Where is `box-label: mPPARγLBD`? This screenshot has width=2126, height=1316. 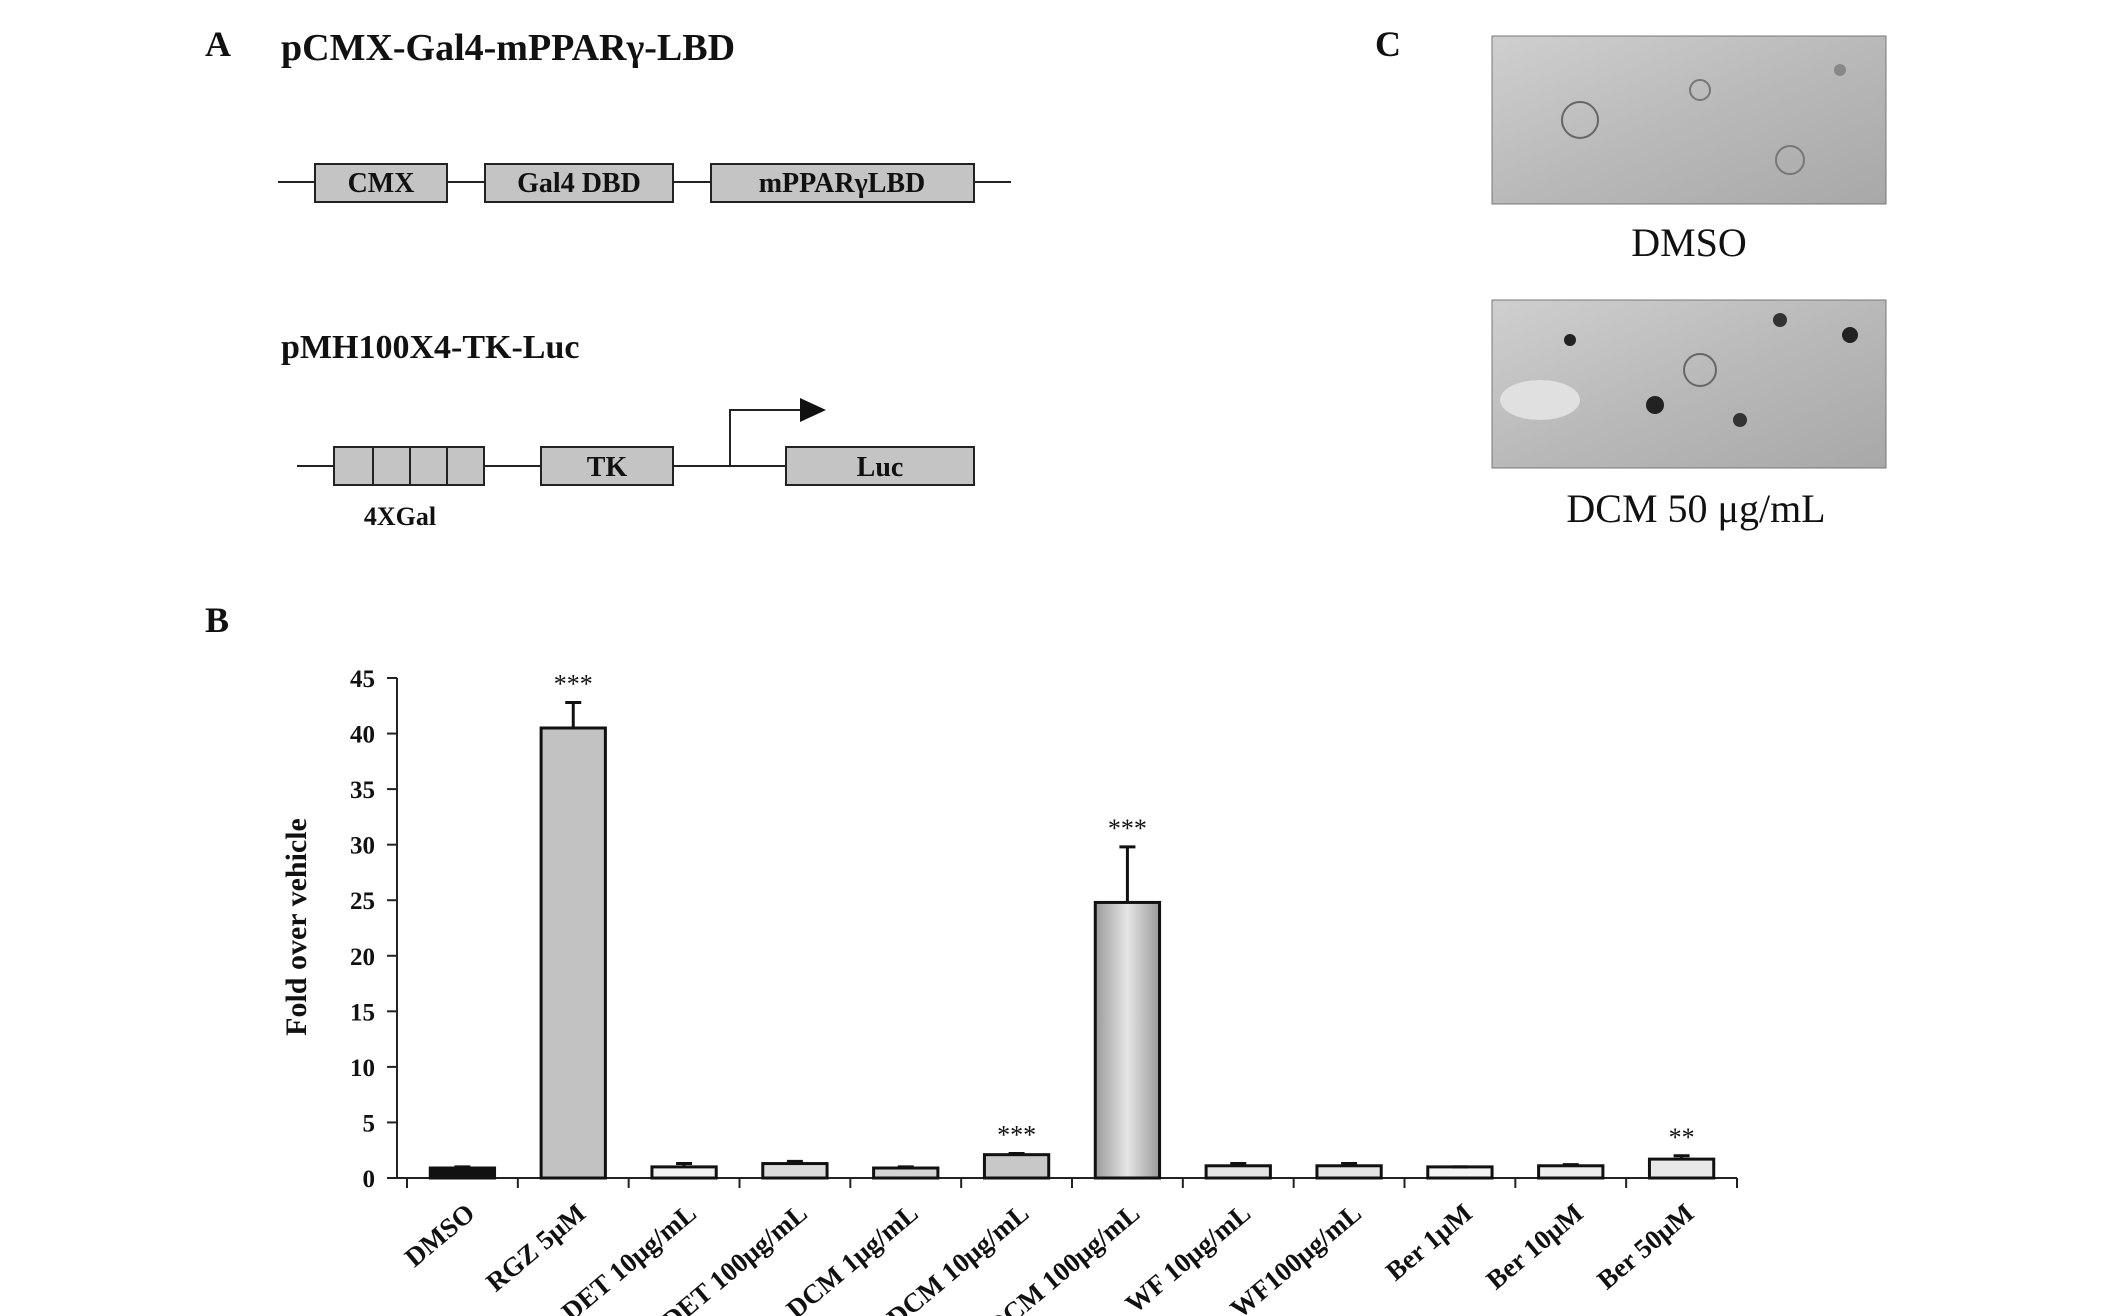
box-label: mPPARγLBD is located at coordinates (842, 183).